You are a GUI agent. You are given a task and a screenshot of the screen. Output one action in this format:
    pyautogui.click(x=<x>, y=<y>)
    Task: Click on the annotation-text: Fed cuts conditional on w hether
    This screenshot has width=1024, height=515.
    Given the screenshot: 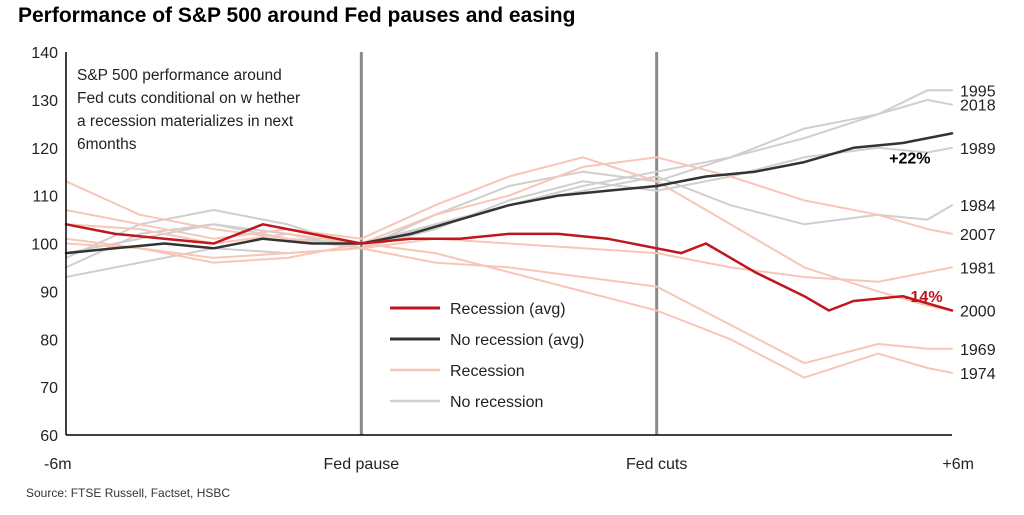 What is the action you would take?
    pyautogui.click(x=188, y=98)
    